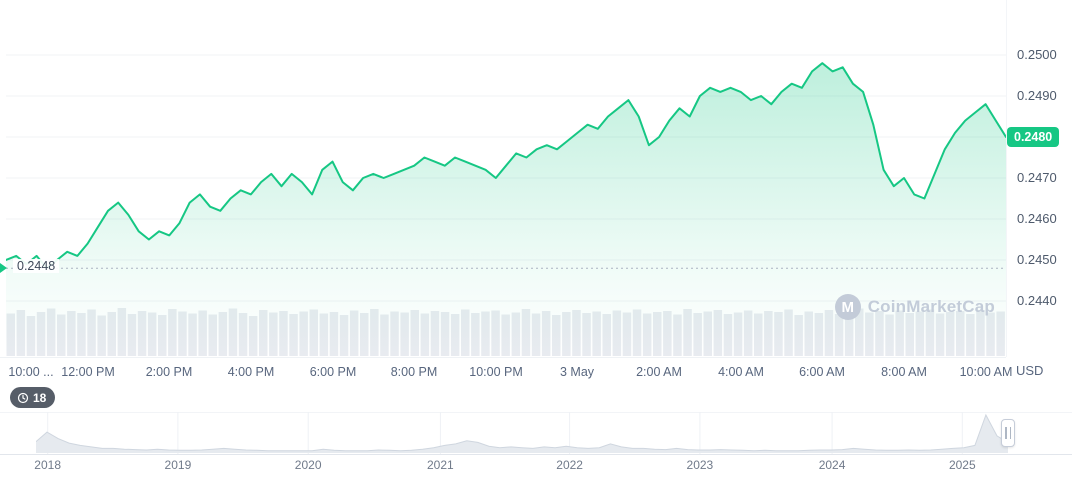  What do you see at coordinates (36, 266) in the screenshot?
I see `open-price-label: 0.2448` at bounding box center [36, 266].